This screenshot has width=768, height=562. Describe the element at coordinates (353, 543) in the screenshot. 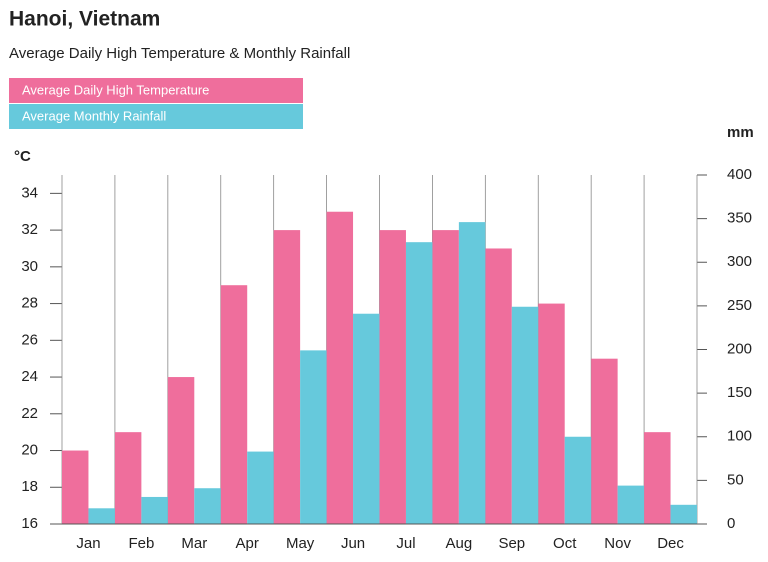

I see `x-tick-label: Jun` at that location.